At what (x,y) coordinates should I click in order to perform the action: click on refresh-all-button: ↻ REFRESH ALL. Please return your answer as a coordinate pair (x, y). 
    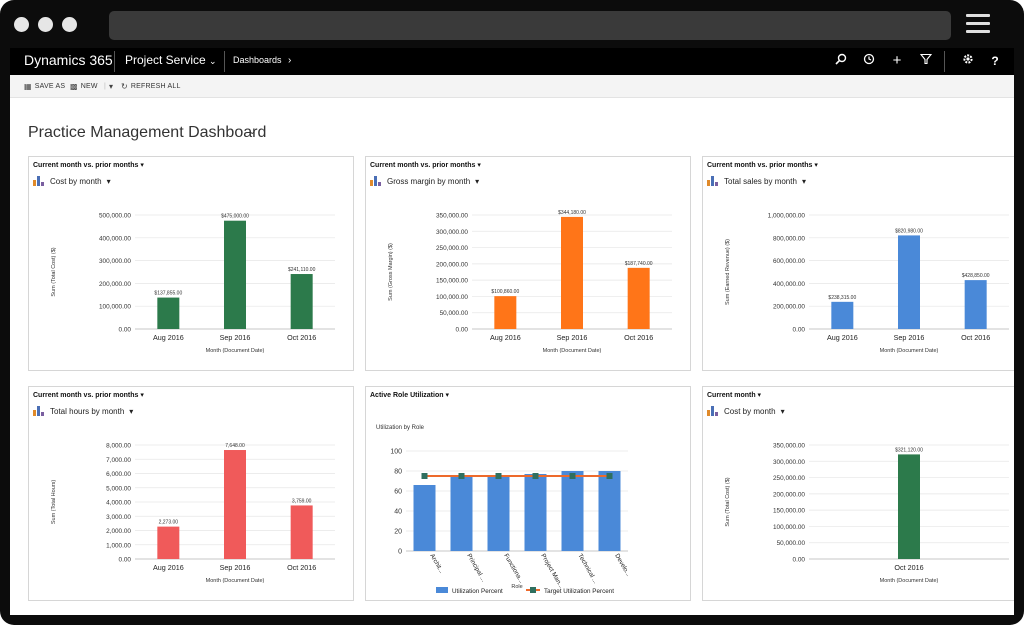
    Looking at the image, I should click on (151, 86).